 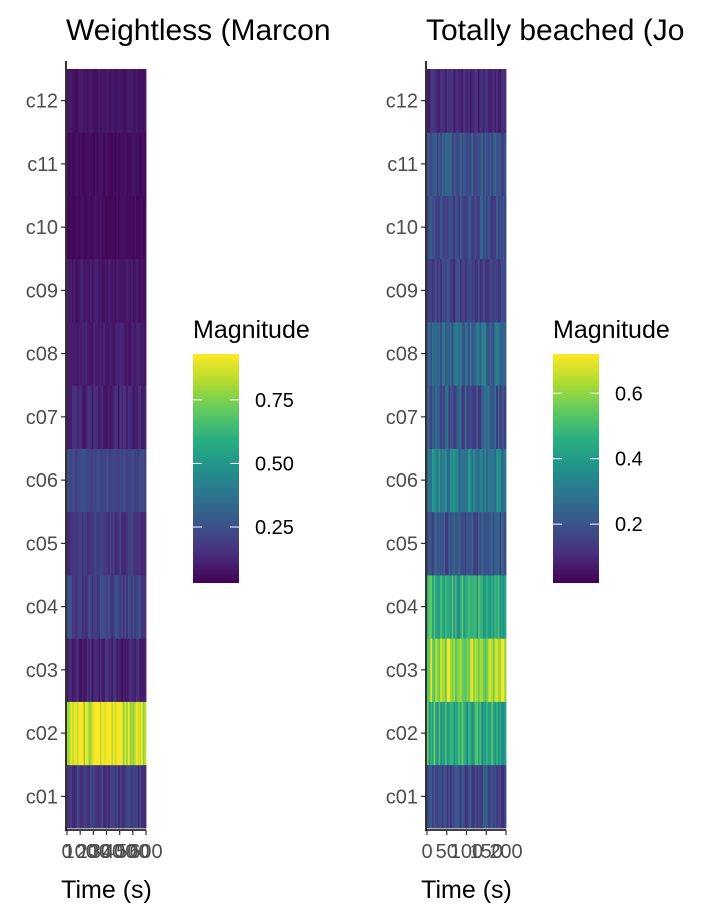 I want to click on y-tick-label: c09, so click(x=402, y=291).